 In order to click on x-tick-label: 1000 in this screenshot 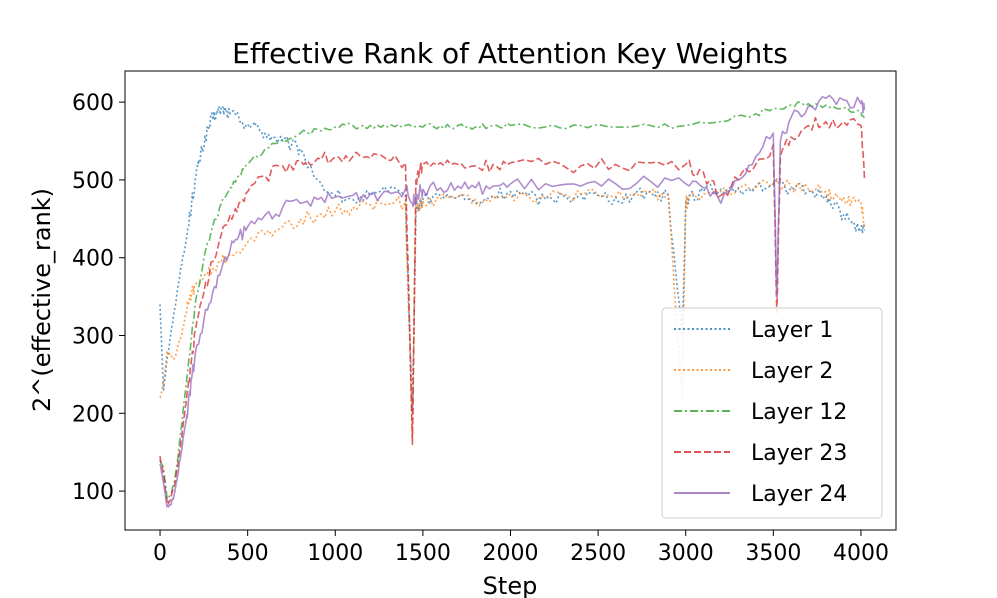, I will do `click(335, 553)`.